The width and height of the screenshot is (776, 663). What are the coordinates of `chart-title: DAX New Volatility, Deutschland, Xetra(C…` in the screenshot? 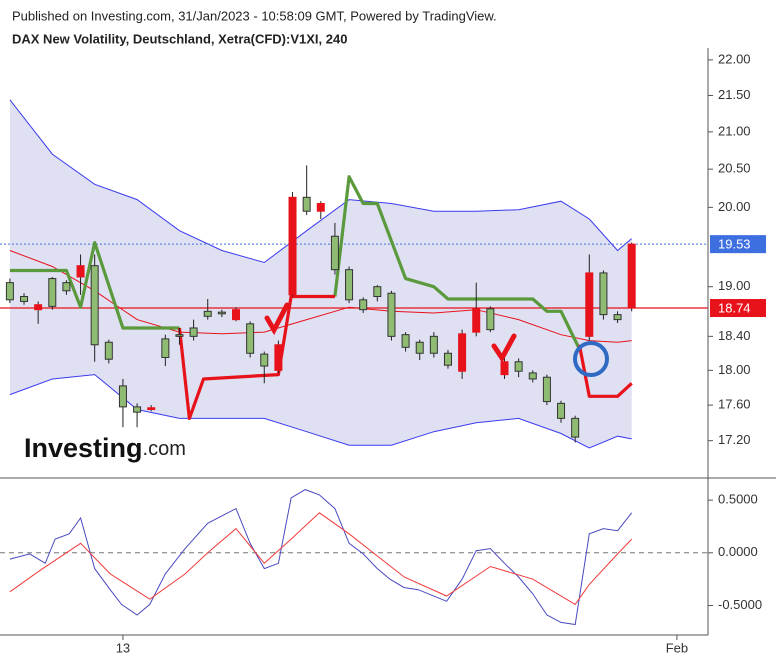 It's located at (179, 38).